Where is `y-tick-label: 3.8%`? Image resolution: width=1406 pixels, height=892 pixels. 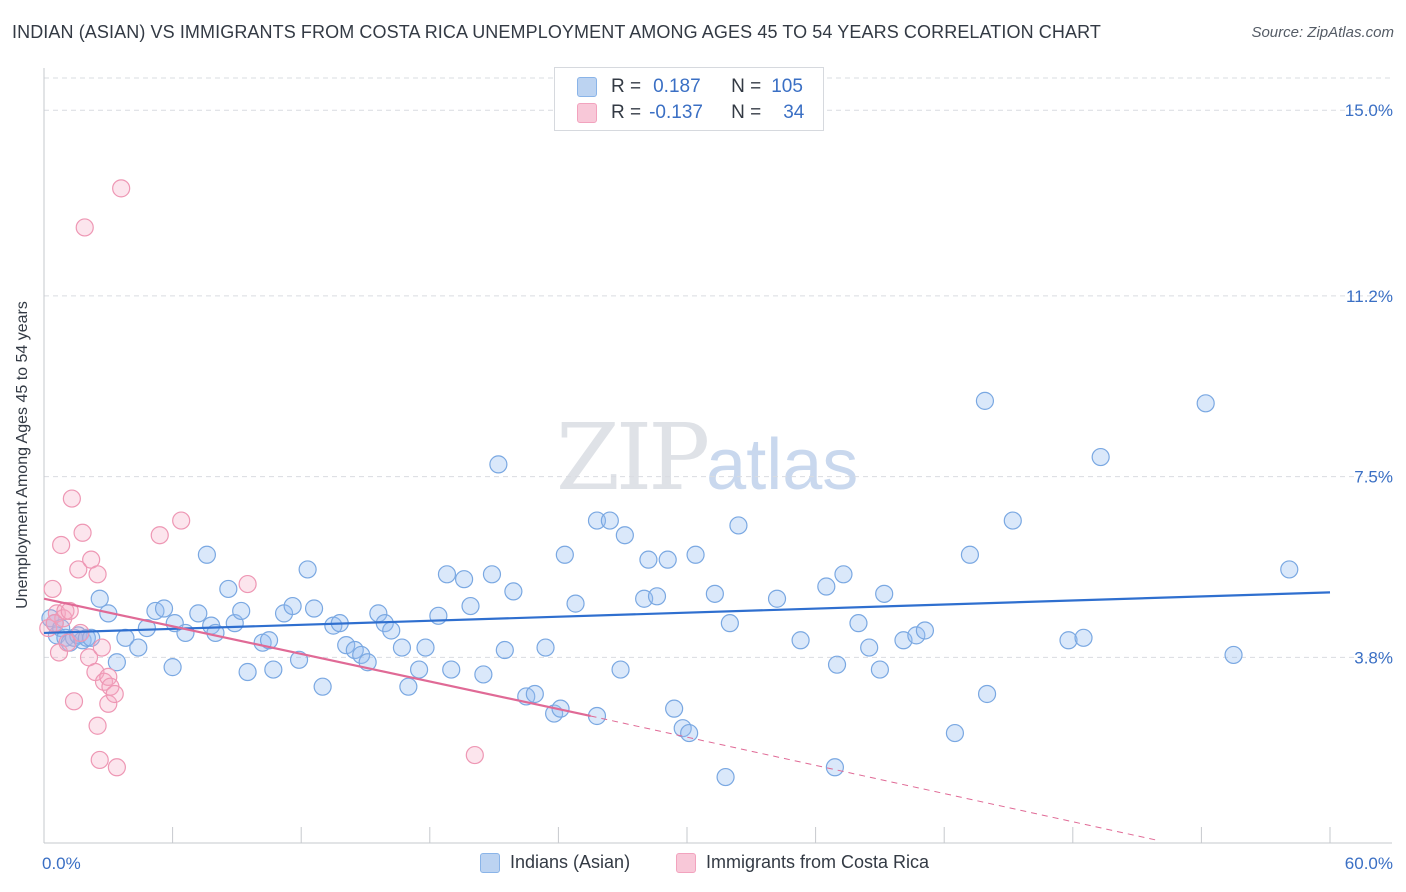 y-tick-label: 3.8% is located at coordinates (1373, 657).